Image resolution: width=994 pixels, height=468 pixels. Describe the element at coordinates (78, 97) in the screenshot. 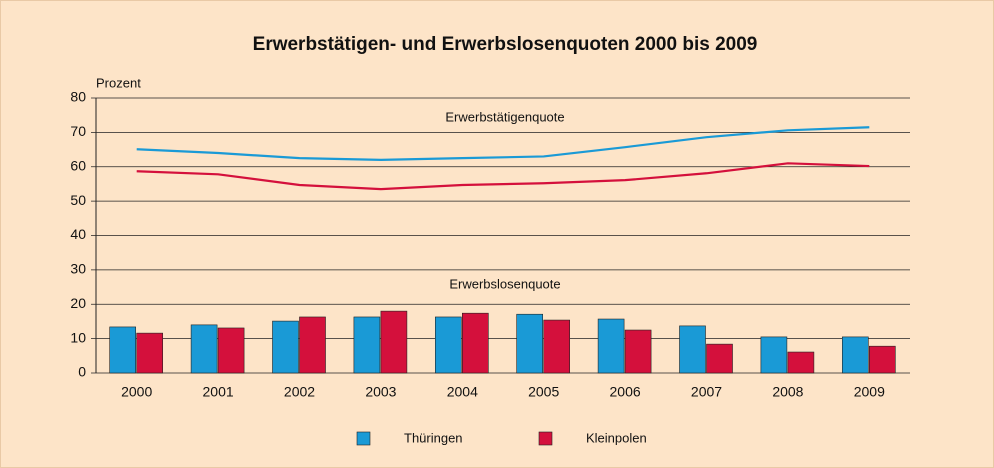

I see `y-tick-label: 80` at that location.